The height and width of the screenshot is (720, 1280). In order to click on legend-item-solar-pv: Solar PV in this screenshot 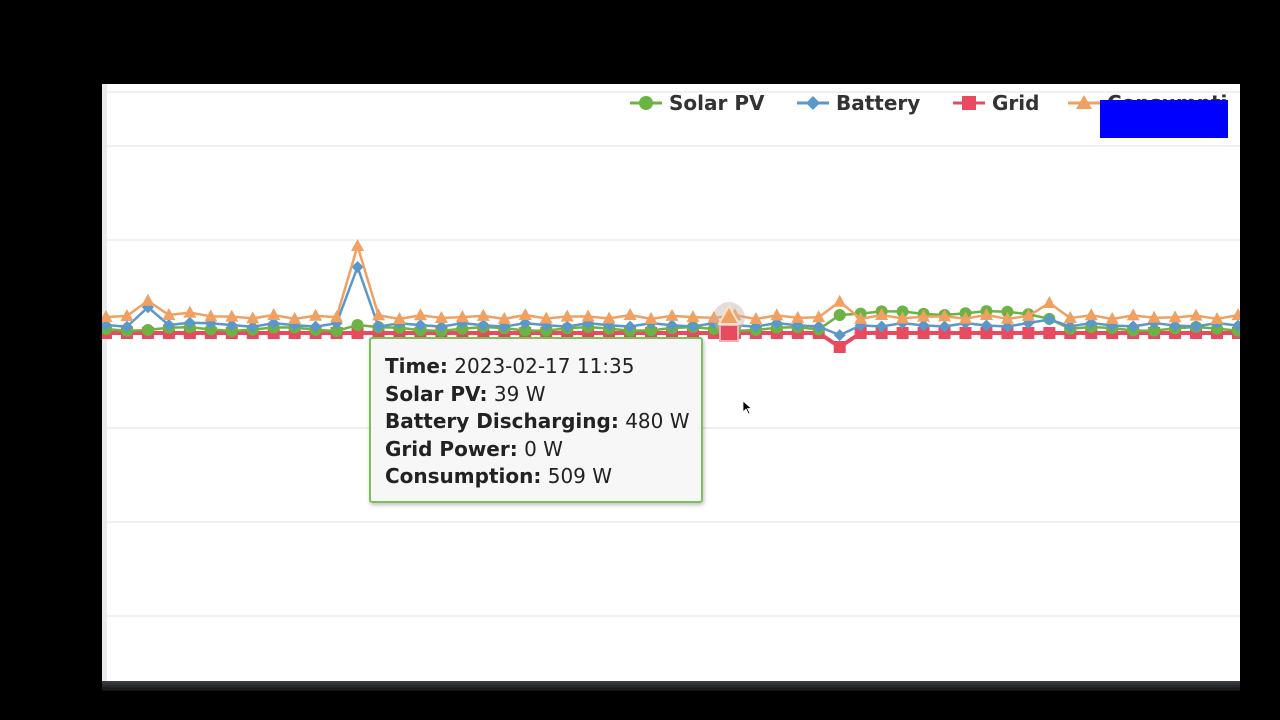, I will do `click(697, 103)`.